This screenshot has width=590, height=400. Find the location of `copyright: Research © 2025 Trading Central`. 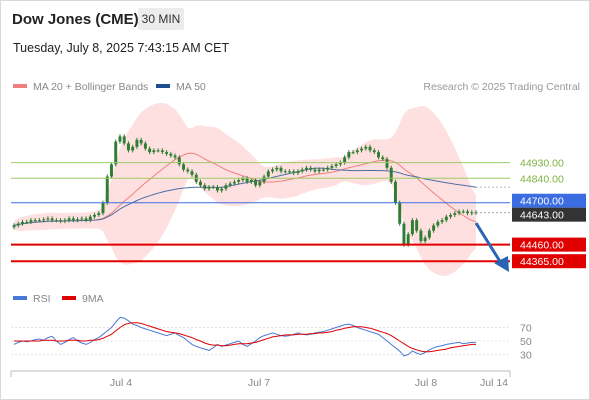

copyright: Research © 2025 Trading Central is located at coordinates (501, 87).